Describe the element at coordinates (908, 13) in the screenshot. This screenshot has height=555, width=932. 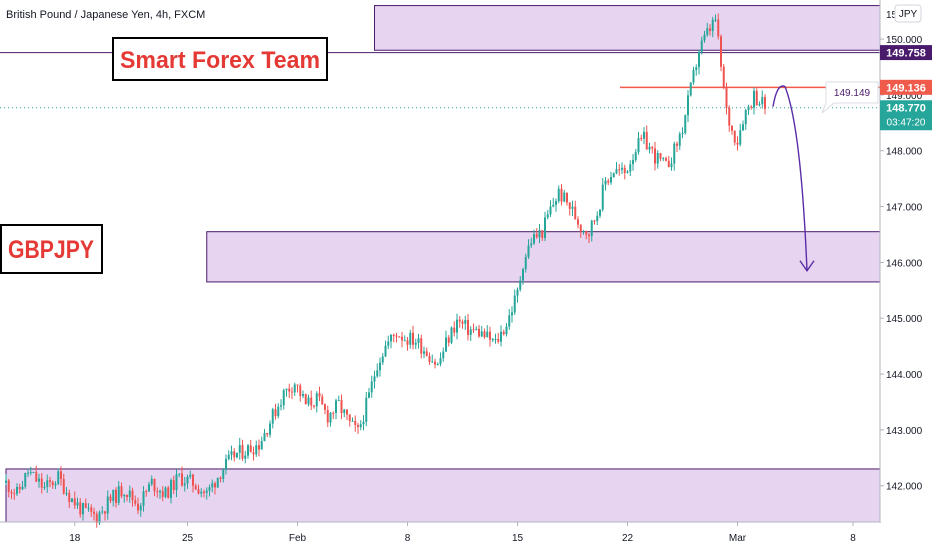
I see `currency-button: JPY` at that location.